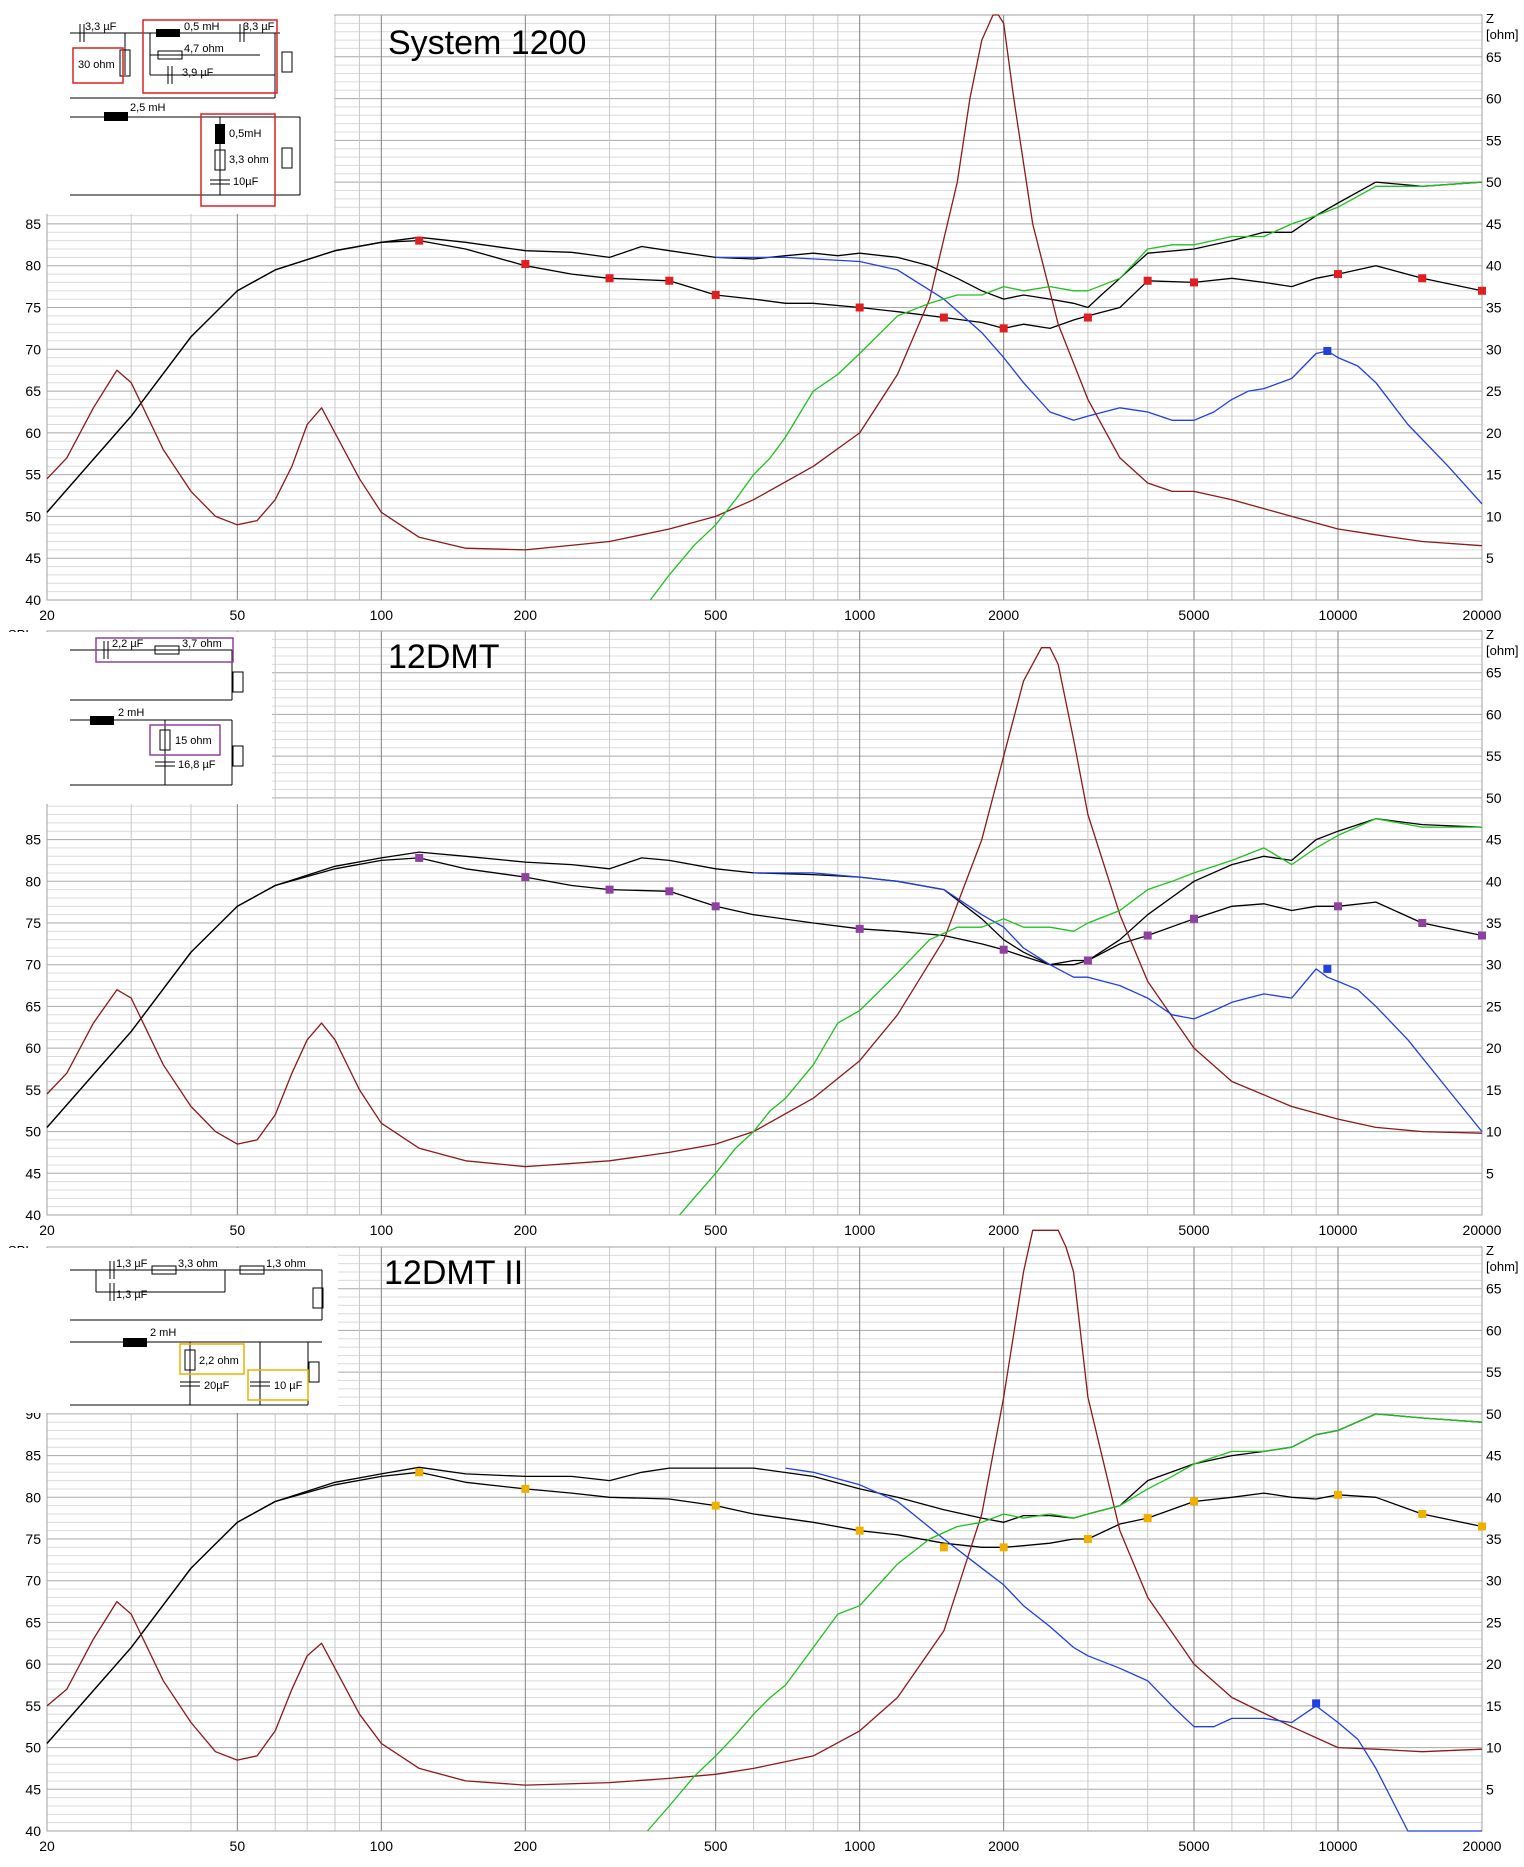 This screenshot has height=1867, width=1524. I want to click on y-tick-label-right: 50, so click(1494, 182).